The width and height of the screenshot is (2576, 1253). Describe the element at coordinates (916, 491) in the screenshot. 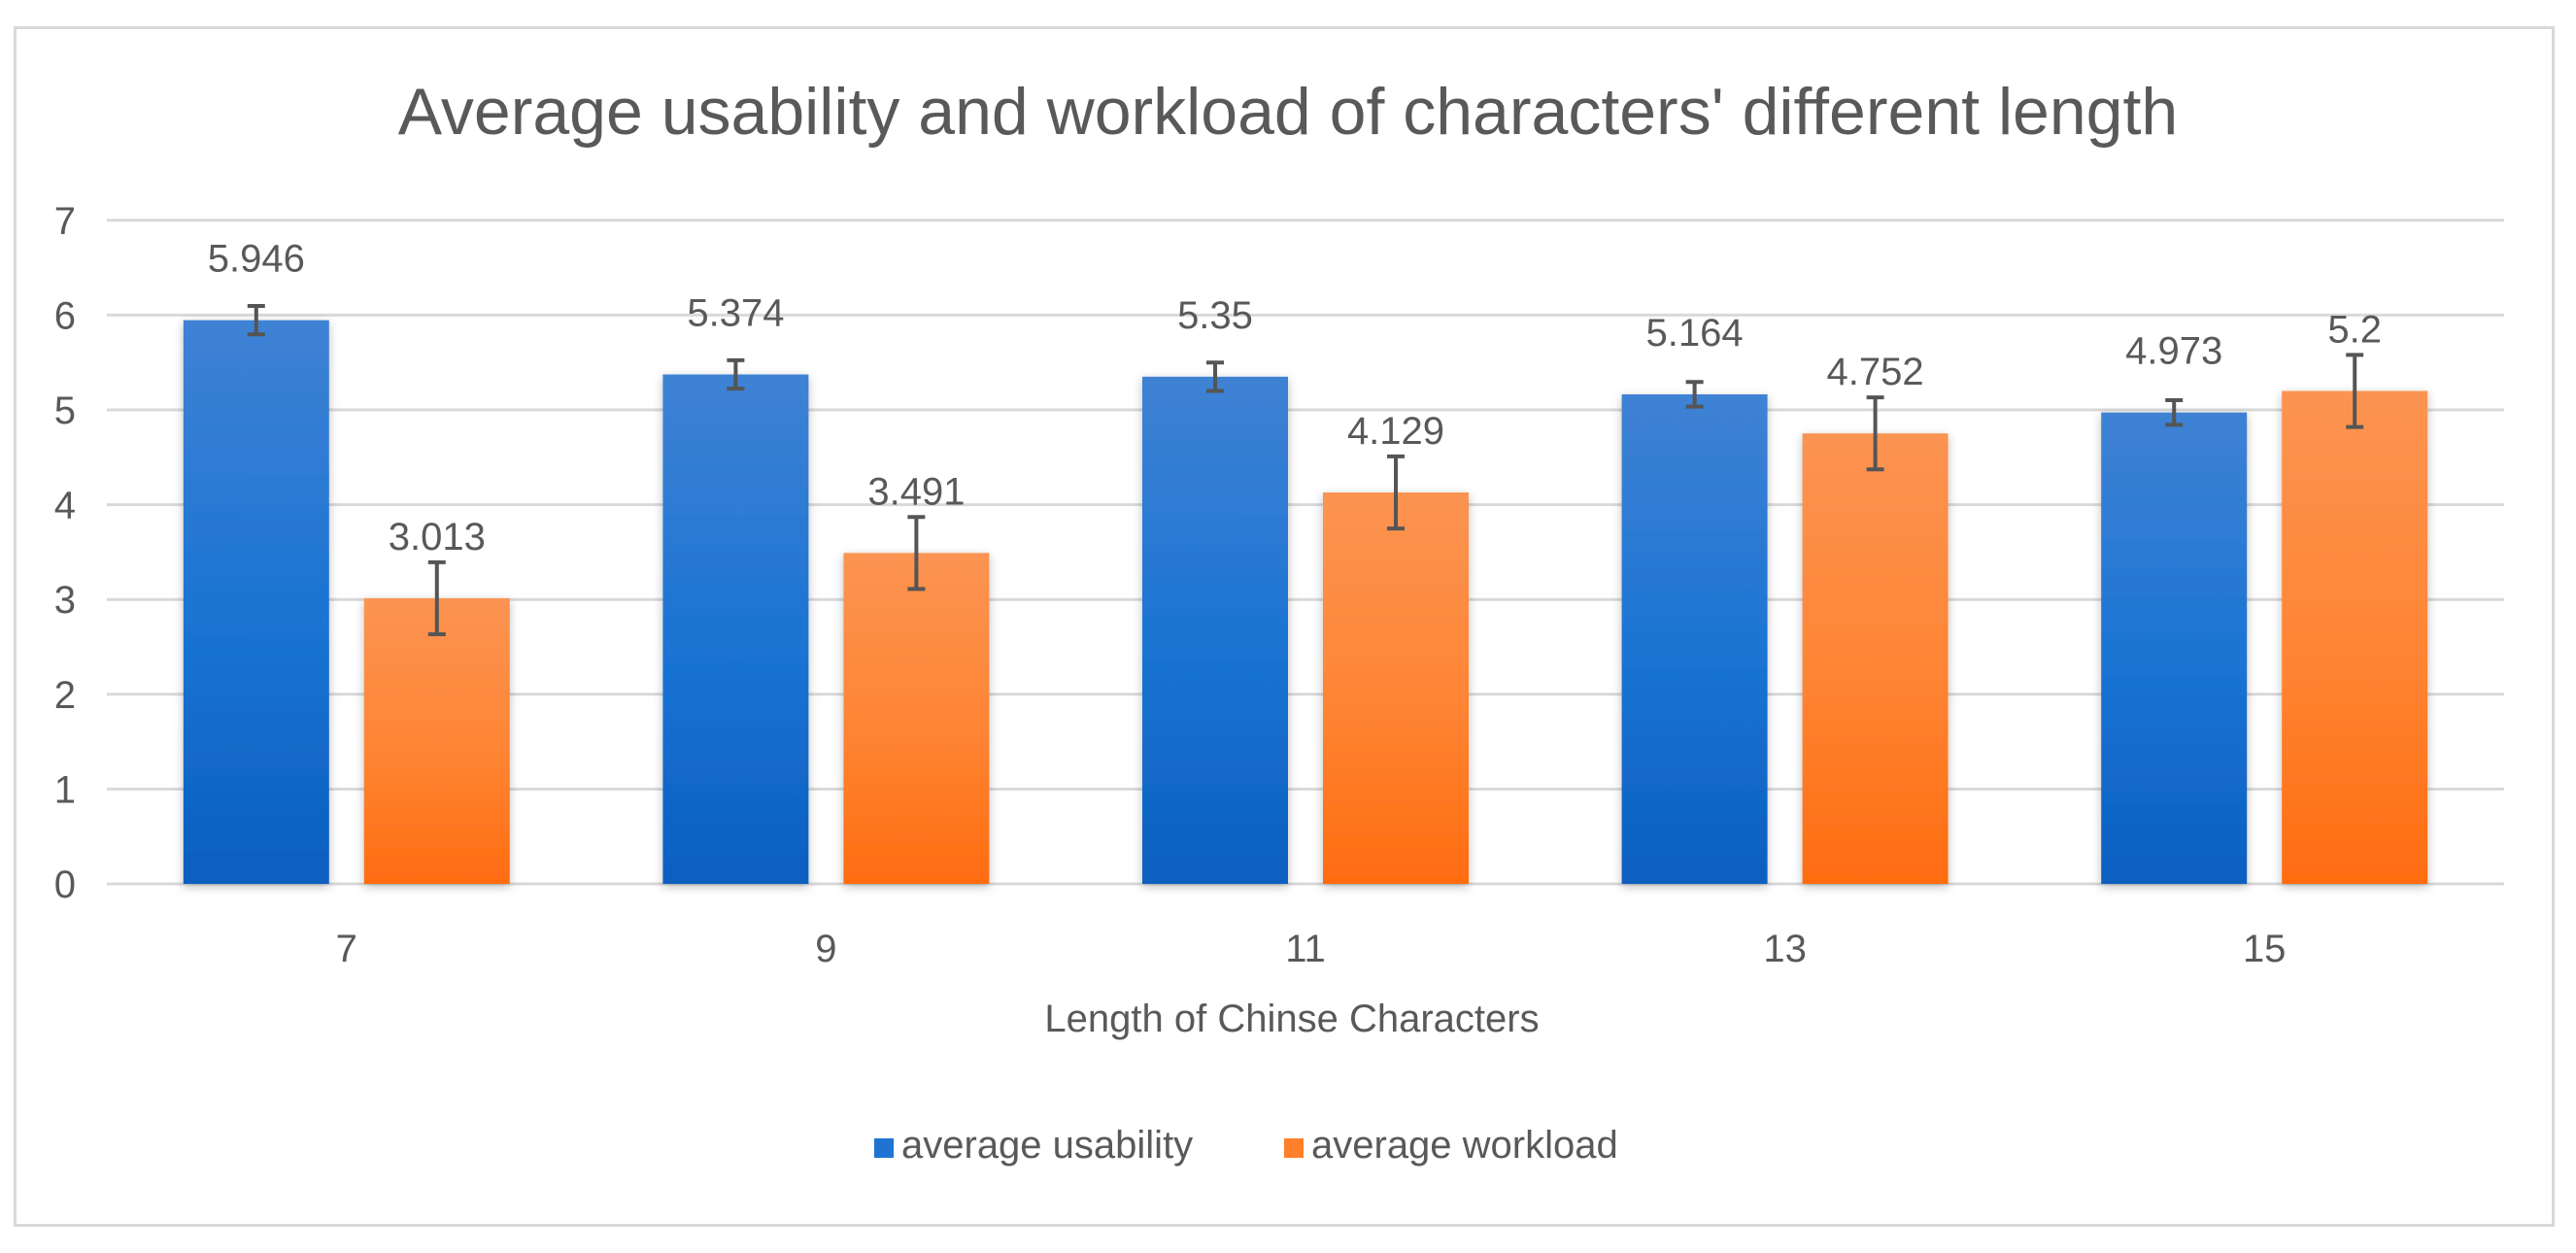

I see `data-label-average-workload-9: 3.491` at that location.